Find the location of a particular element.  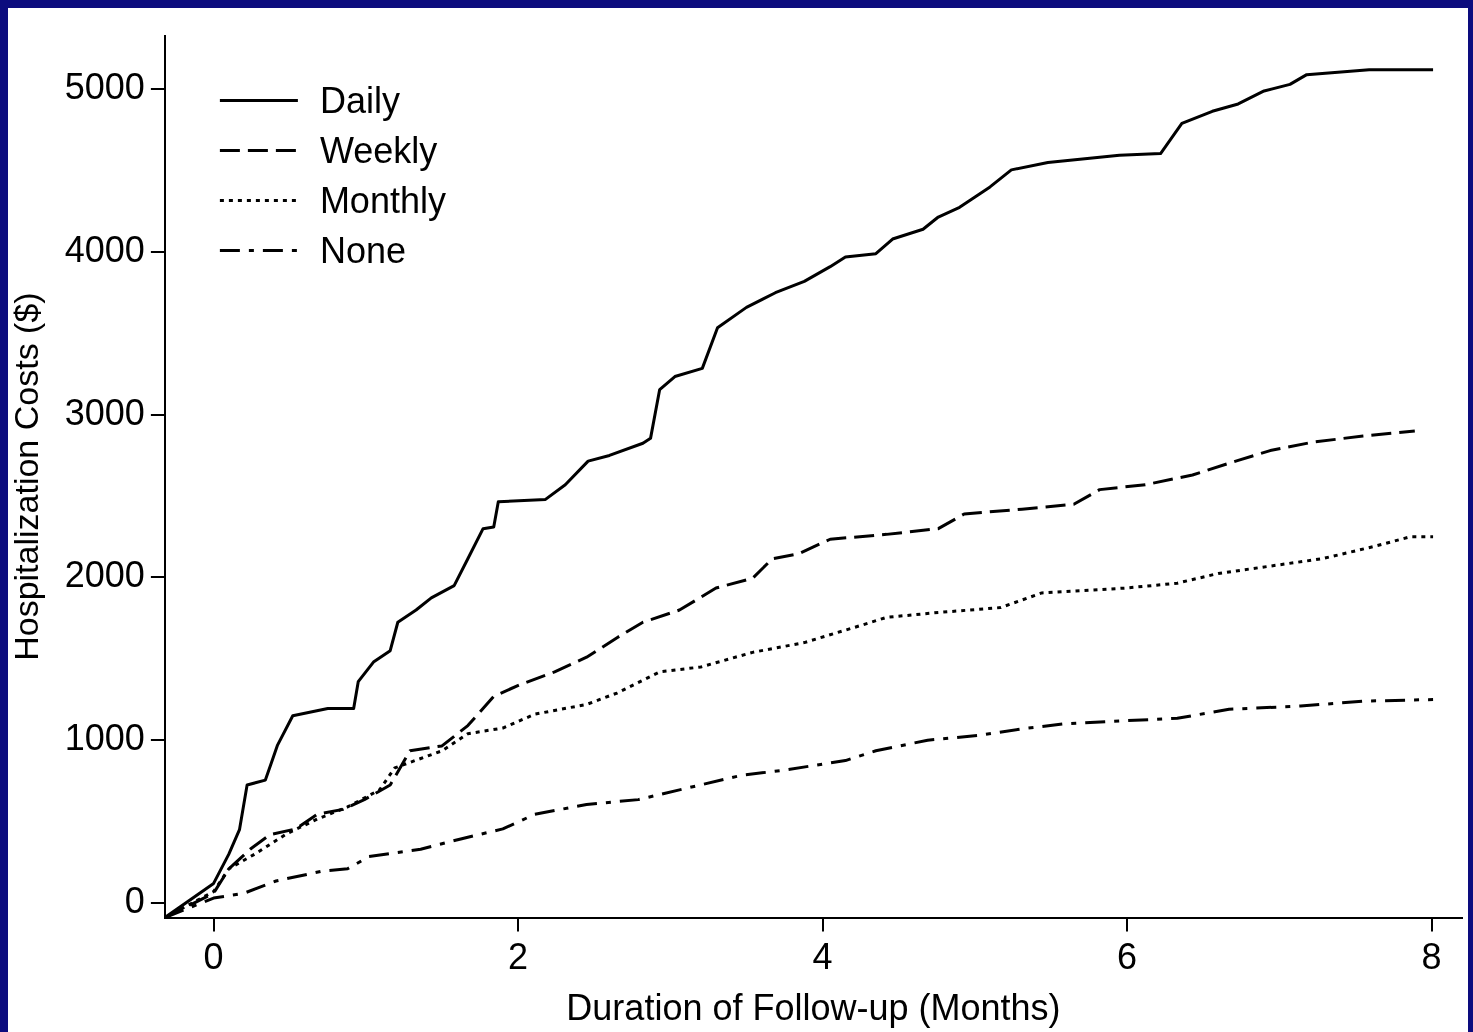

y-tick-label: 2000 is located at coordinates (104, 575).